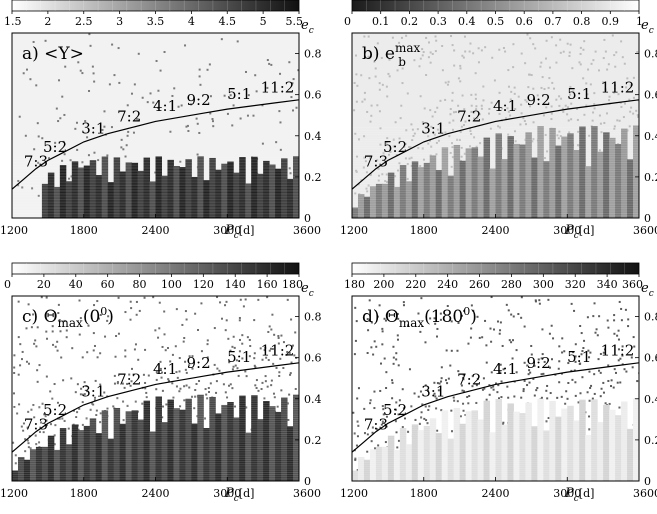 The height and width of the screenshot is (514, 657). I want to click on colorbar-tick-label-a: 3, so click(119, 21).